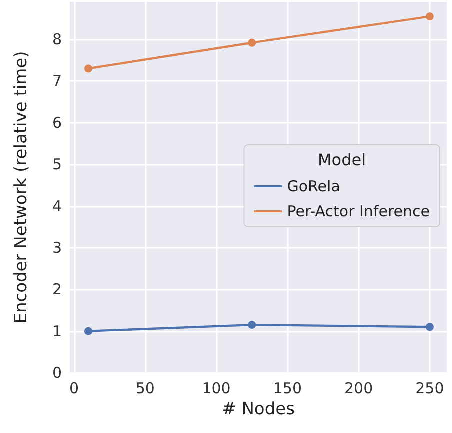 The image size is (452, 433). I want to click on y-tick-label: 5, so click(57, 165).